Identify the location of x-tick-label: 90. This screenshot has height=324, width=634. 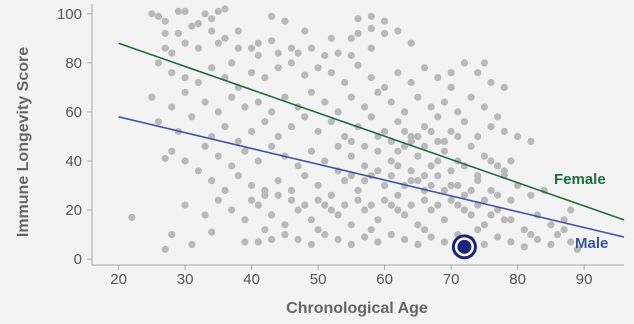
(584, 279).